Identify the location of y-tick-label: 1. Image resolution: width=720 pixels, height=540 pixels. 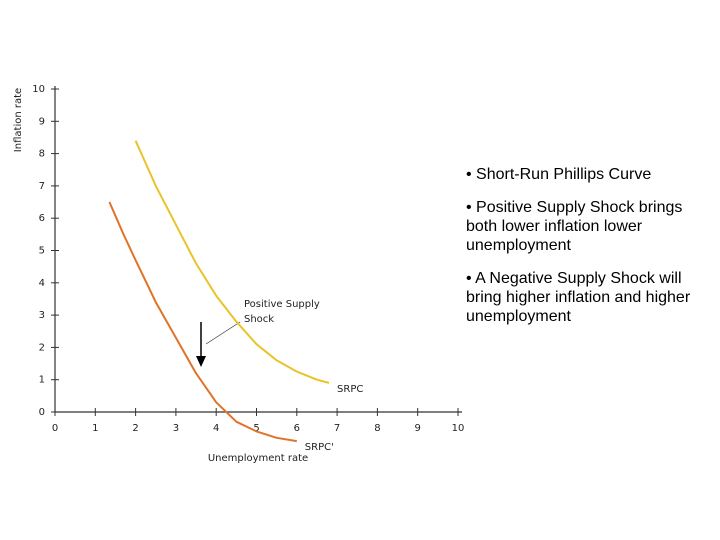
(42, 380).